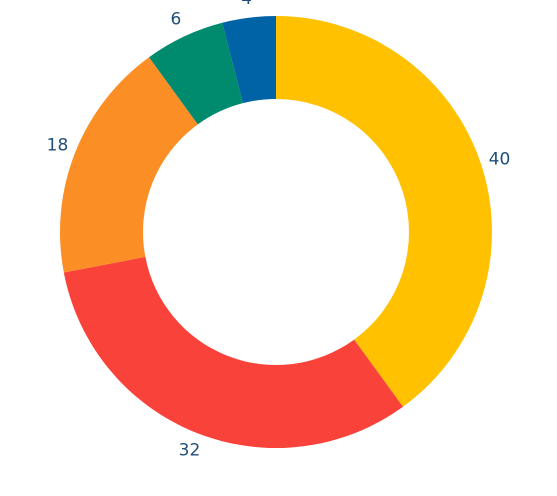  I want to click on slice-label-1: 32, so click(190, 450).